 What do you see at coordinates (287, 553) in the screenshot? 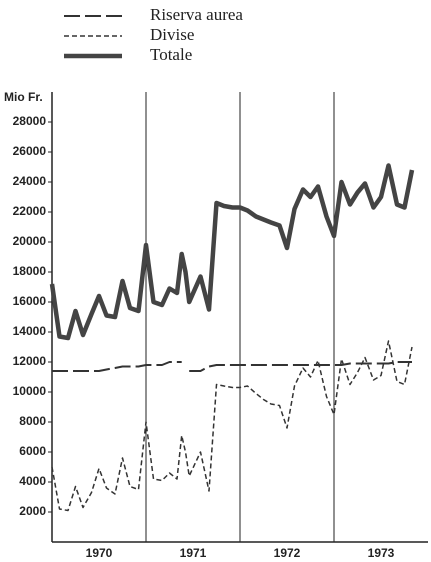
I see `x-tick-label: 1972` at bounding box center [287, 553].